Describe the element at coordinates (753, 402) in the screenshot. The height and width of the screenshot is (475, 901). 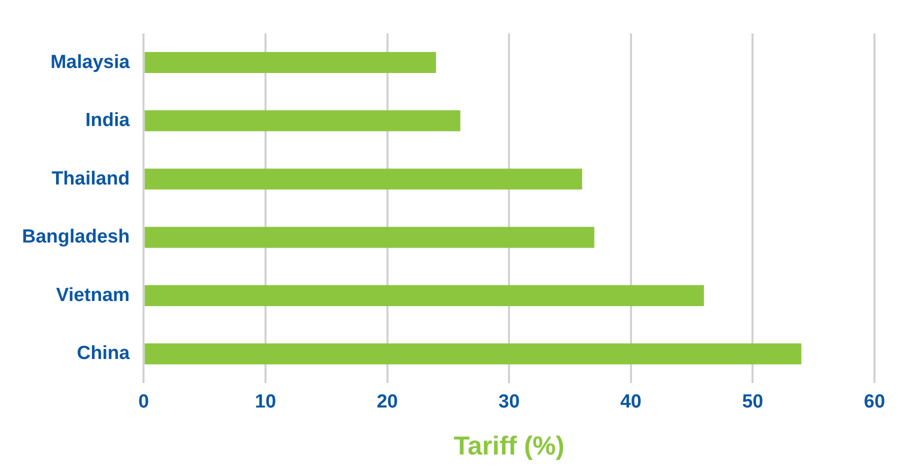
I see `x-tick-label: 50` at that location.